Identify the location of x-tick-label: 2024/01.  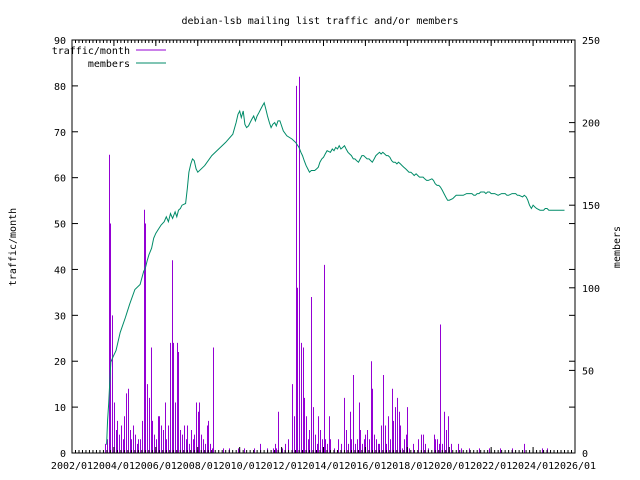
(533, 466).